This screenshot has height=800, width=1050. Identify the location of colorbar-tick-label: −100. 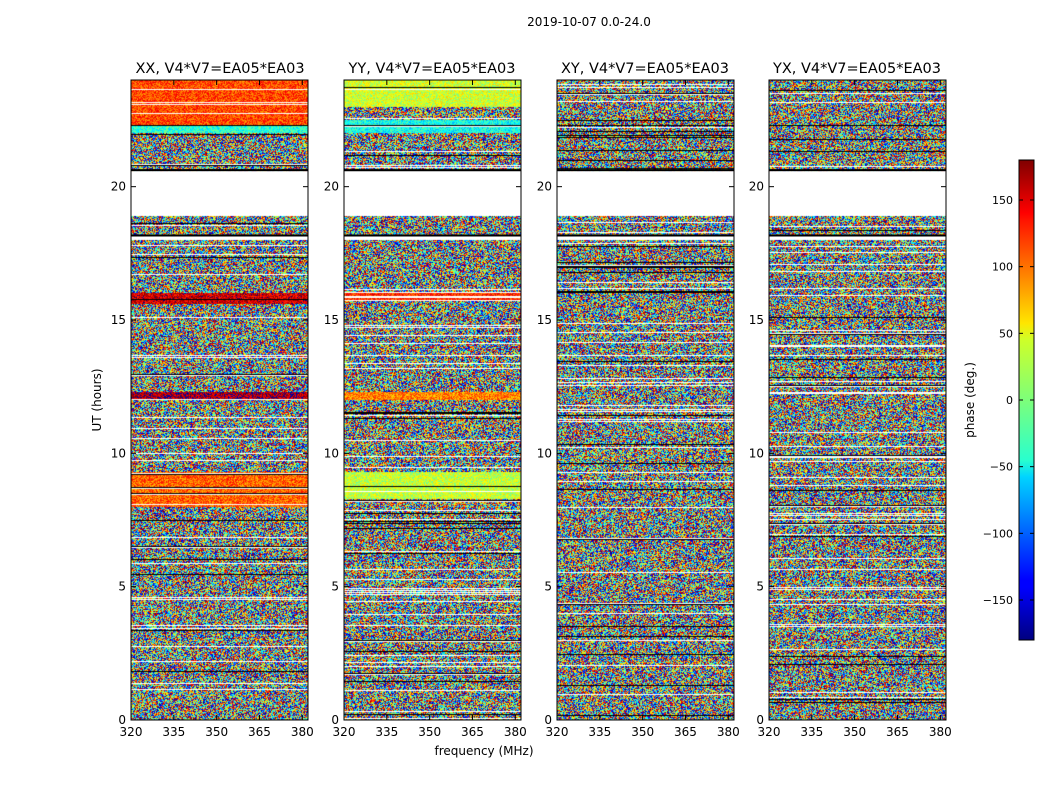
(998, 533).